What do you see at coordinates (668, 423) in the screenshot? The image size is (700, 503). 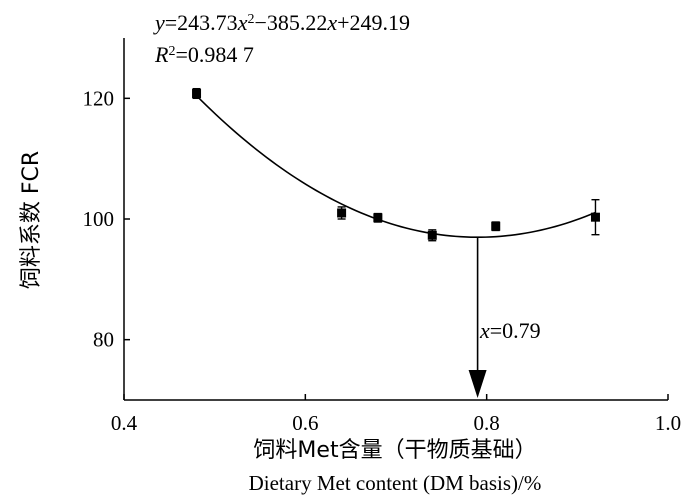 I see `x-tick-label: 1.0` at bounding box center [668, 423].